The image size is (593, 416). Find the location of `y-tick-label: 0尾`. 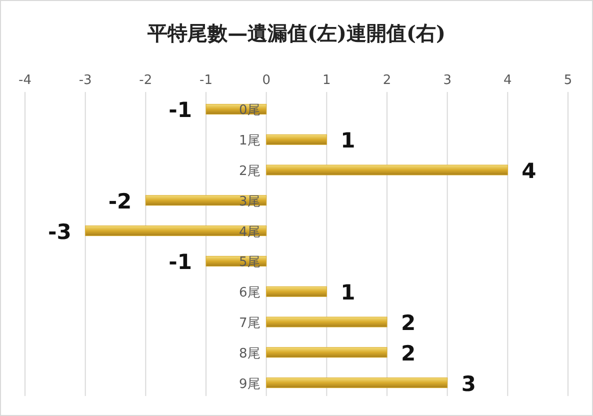

y-tick-label: 0尾 is located at coordinates (249, 110).